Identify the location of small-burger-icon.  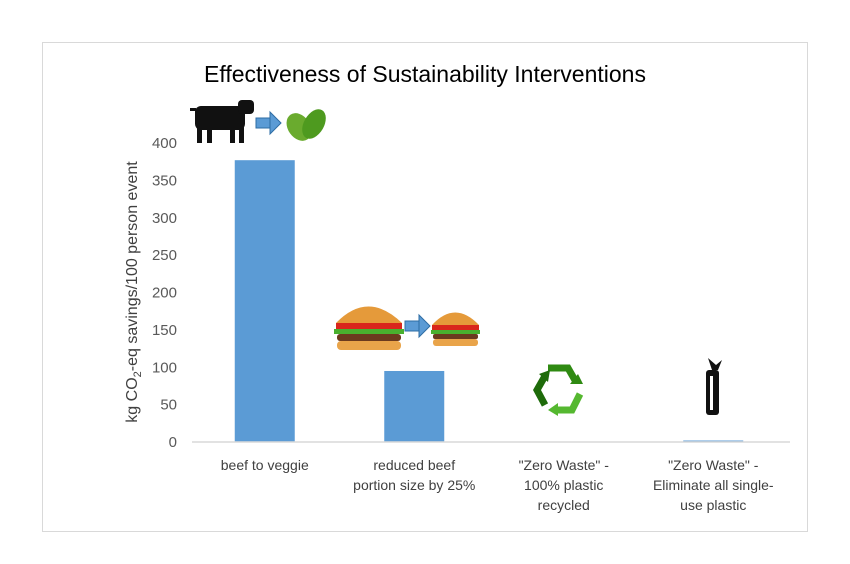
(455, 329).